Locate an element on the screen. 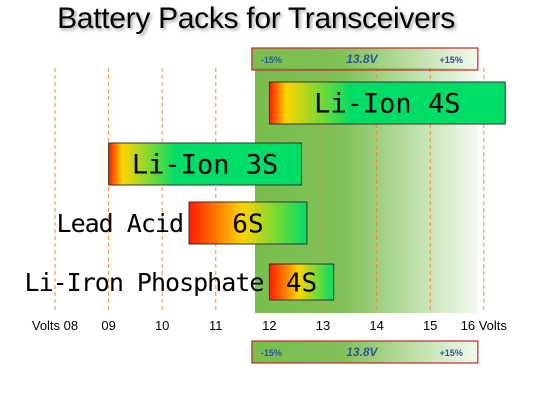 This screenshot has height=407, width=546. x-tick-label: 10 is located at coordinates (162, 325).